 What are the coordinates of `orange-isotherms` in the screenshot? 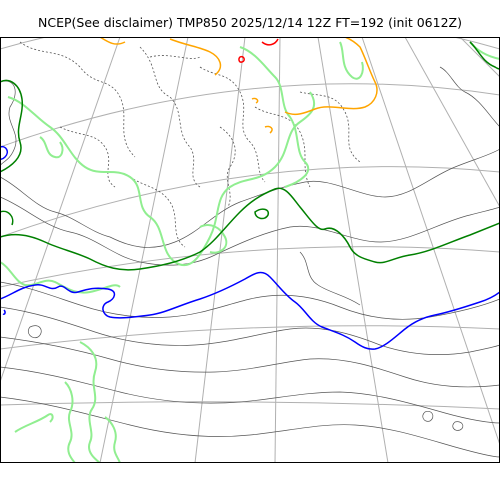 It's located at (238, 85).